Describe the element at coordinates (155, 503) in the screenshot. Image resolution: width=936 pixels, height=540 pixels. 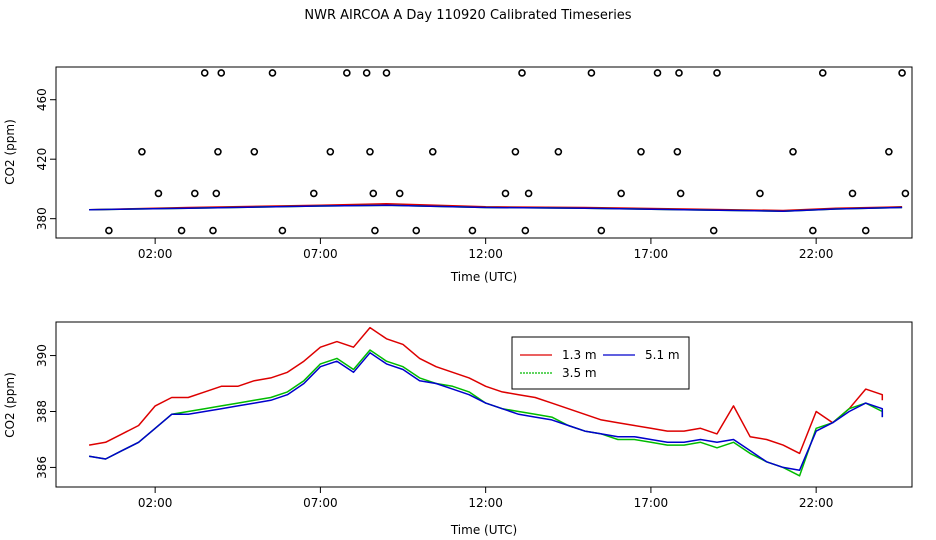
I see `bottom-x-tick-label: 02:00` at that location.